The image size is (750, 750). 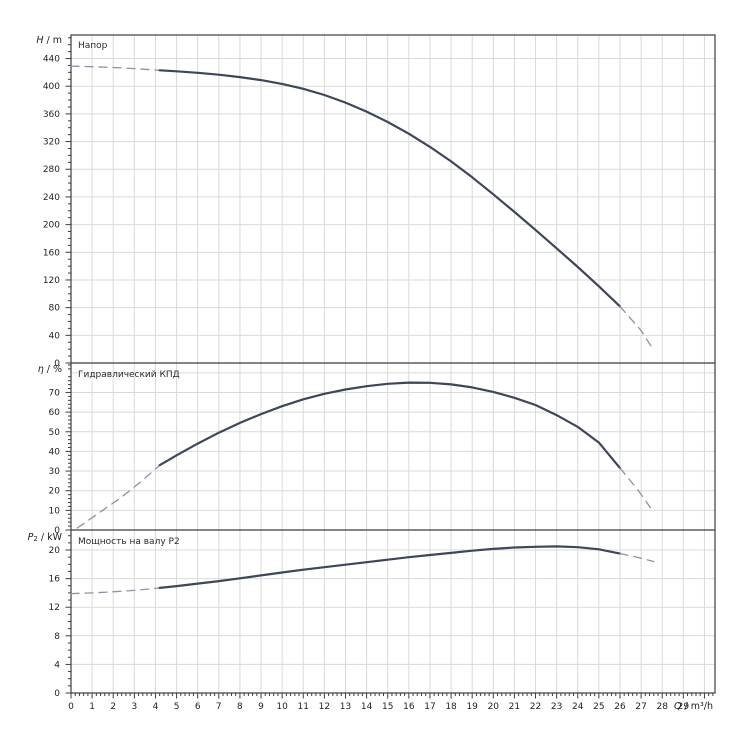 What do you see at coordinates (282, 707) in the screenshot?
I see `x-tick-label: 10` at bounding box center [282, 707].